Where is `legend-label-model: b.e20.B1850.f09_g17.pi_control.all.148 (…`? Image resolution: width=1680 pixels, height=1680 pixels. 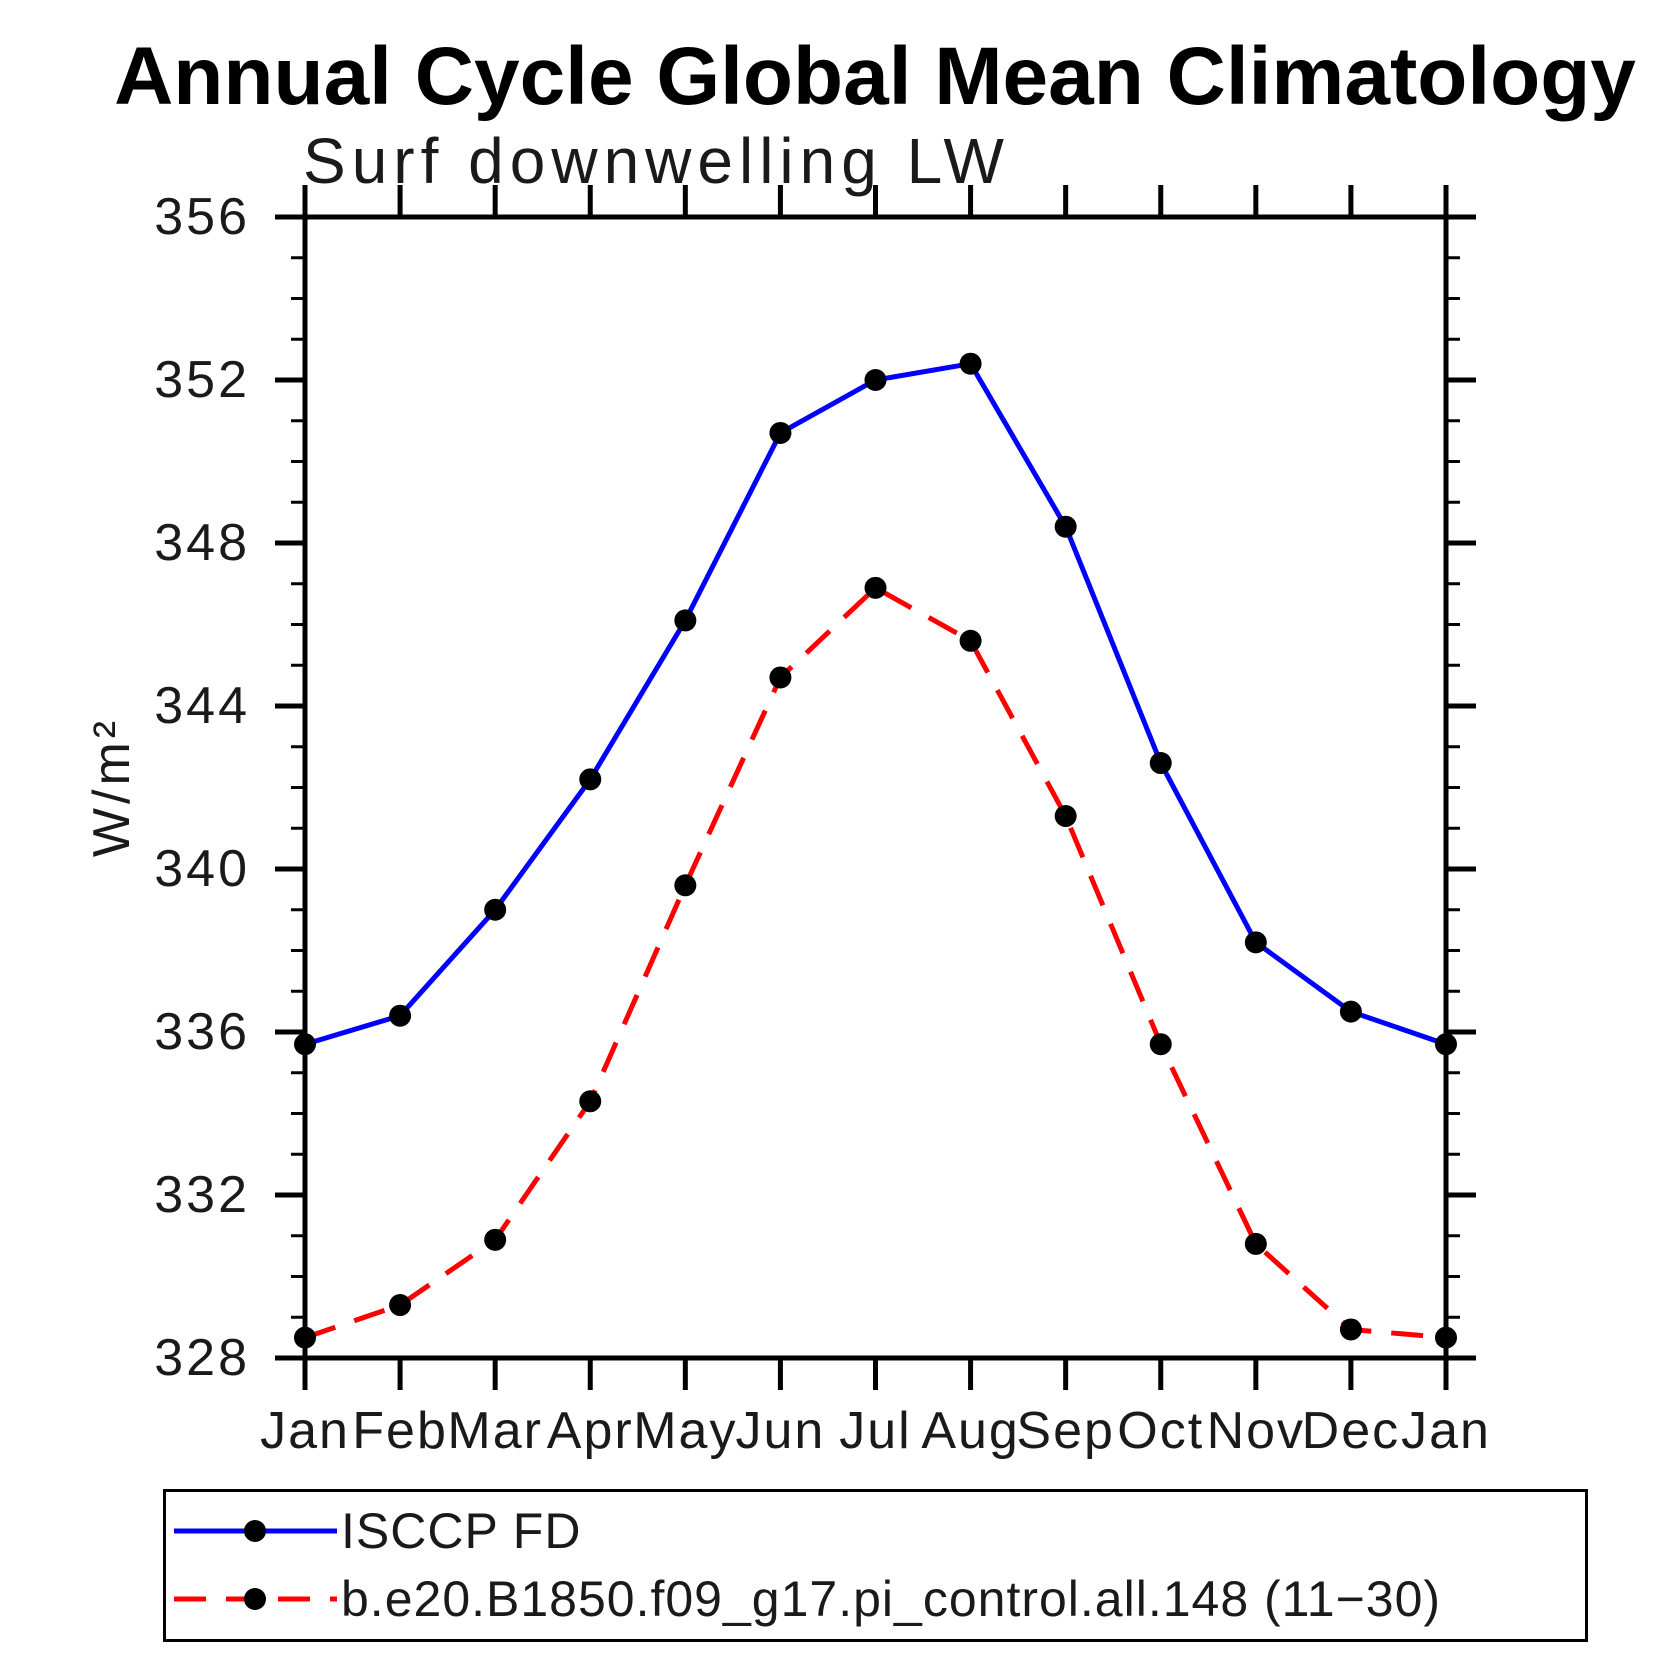
legend-label-model: b.e20.B1850.f09_g17.pi_control.all.148 (… is located at coordinates (891, 1599).